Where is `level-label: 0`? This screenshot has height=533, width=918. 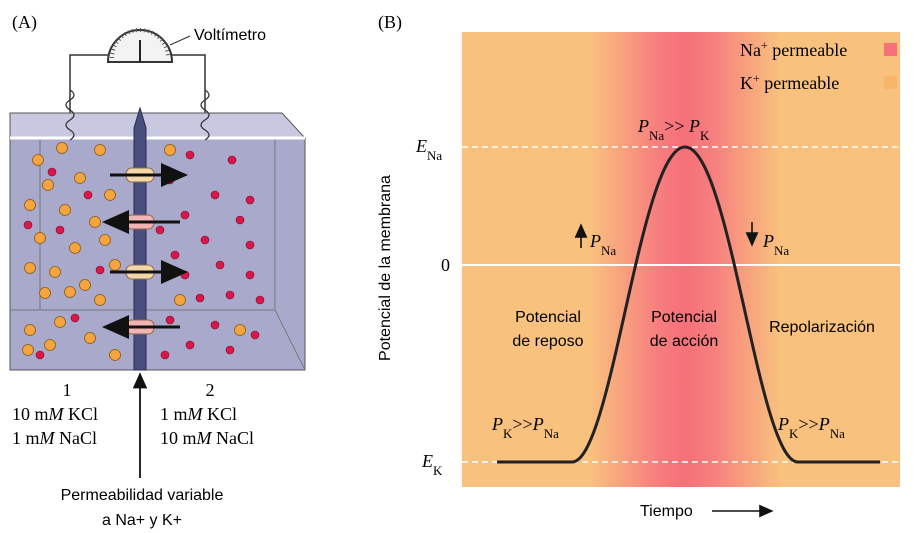
level-label: 0 is located at coordinates (445, 265).